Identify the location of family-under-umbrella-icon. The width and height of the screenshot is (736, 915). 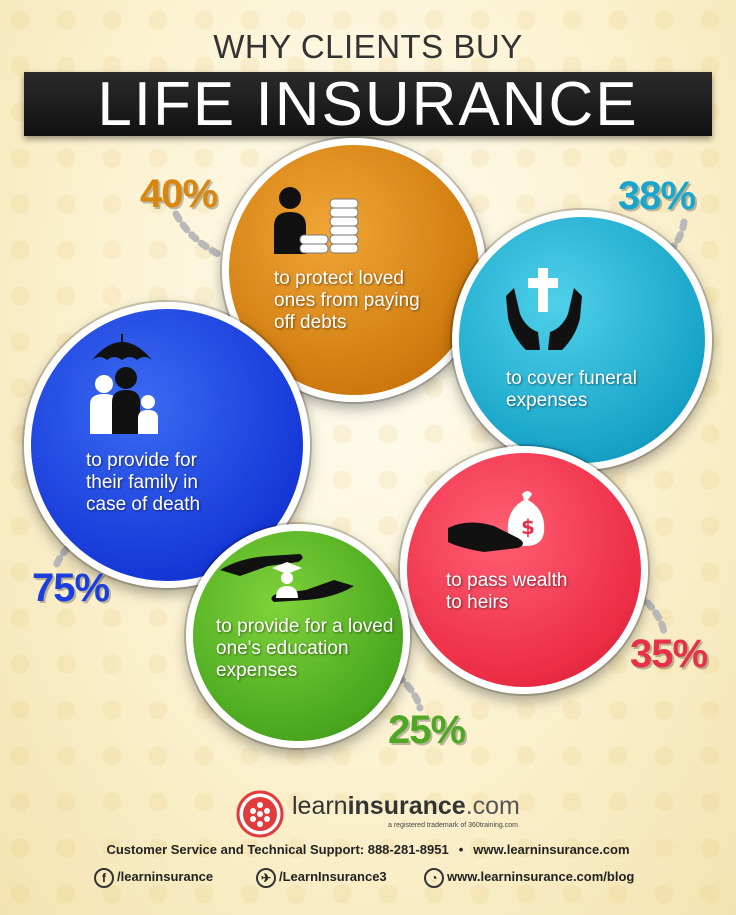
(124, 384).